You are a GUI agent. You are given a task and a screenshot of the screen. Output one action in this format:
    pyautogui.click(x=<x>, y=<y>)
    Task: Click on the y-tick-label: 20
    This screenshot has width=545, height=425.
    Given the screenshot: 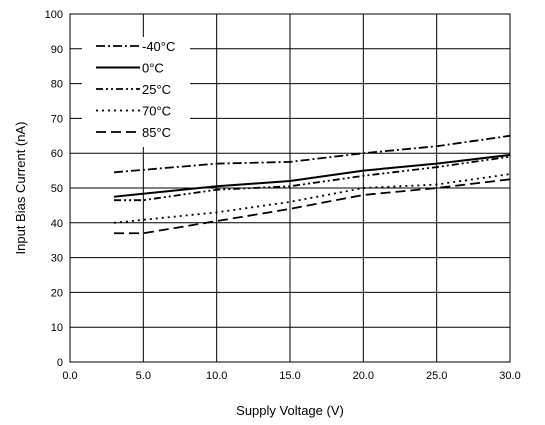 What is the action you would take?
    pyautogui.click(x=57, y=293)
    